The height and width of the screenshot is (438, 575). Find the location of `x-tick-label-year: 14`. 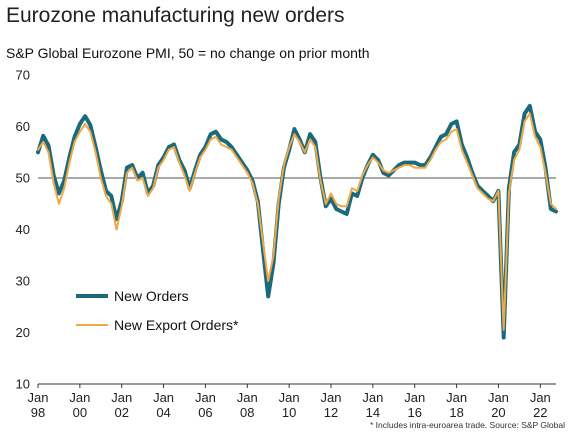

x-tick-label-year: 14 is located at coordinates (373, 412).